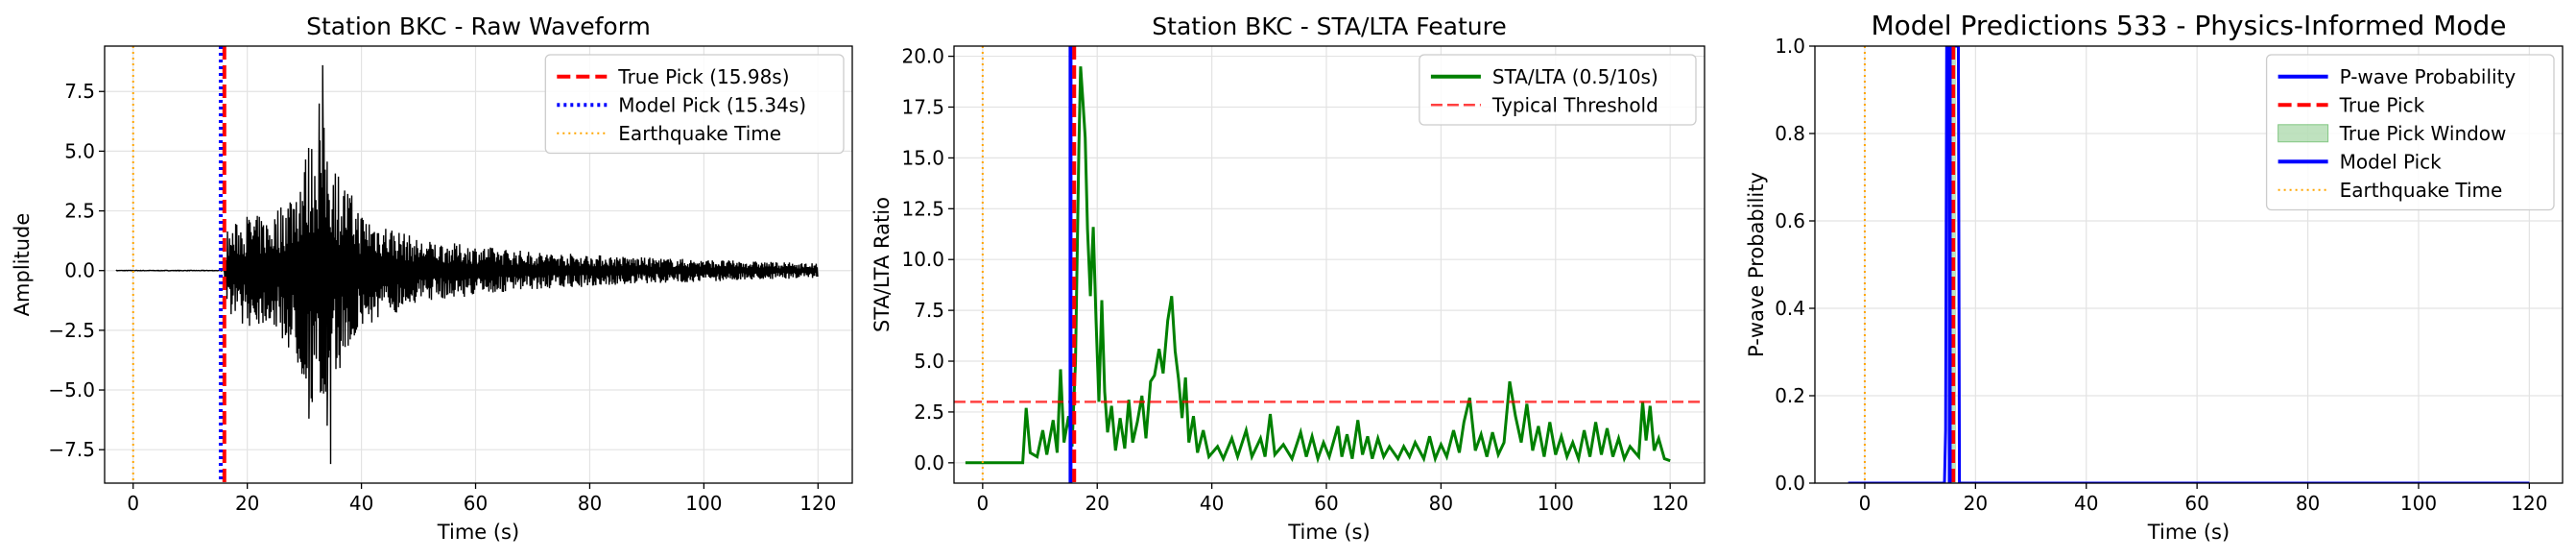 The height and width of the screenshot is (559, 2576). Describe the element at coordinates (1574, 104) in the screenshot. I see `legend-label: Typical Threshold` at that location.